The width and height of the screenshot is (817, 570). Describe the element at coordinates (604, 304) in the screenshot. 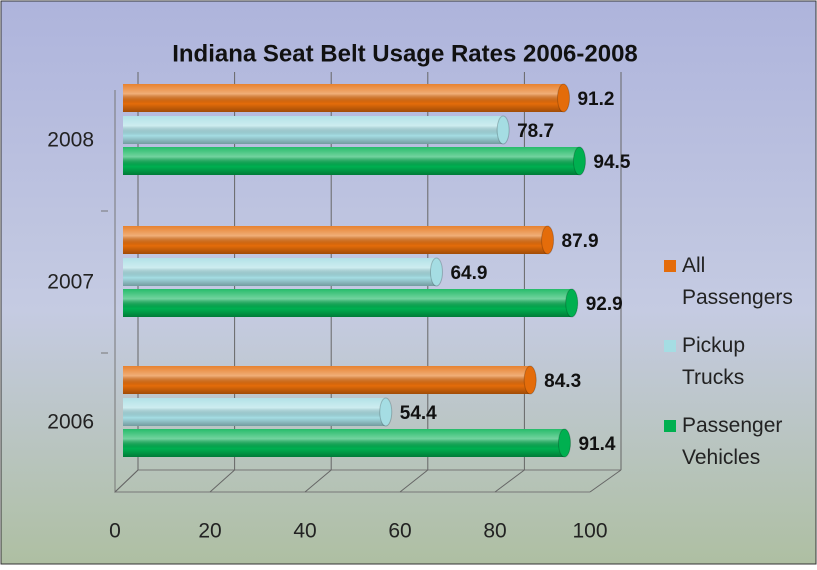

I see `data-label: 92.9` at that location.